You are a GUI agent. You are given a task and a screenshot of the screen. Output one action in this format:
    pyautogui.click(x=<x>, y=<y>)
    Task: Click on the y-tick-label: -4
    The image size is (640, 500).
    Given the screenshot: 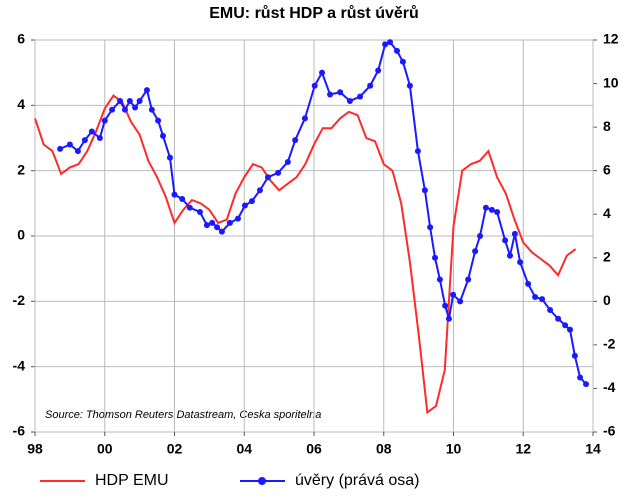 What is the action you would take?
    pyautogui.click(x=19, y=365)
    